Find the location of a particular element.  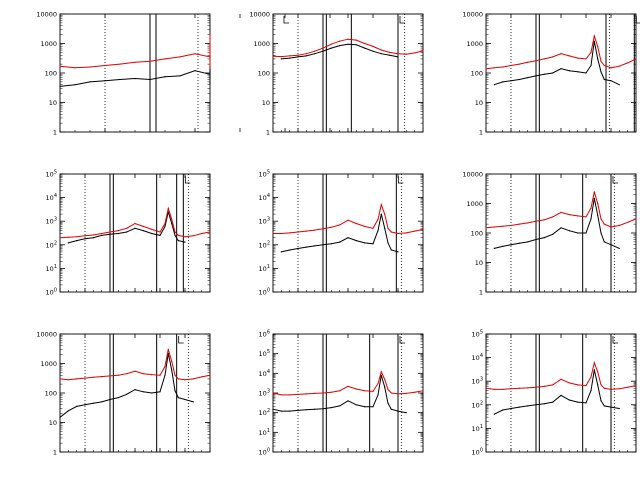

y-tick-label: 10⁴ is located at coordinates (264, 373).